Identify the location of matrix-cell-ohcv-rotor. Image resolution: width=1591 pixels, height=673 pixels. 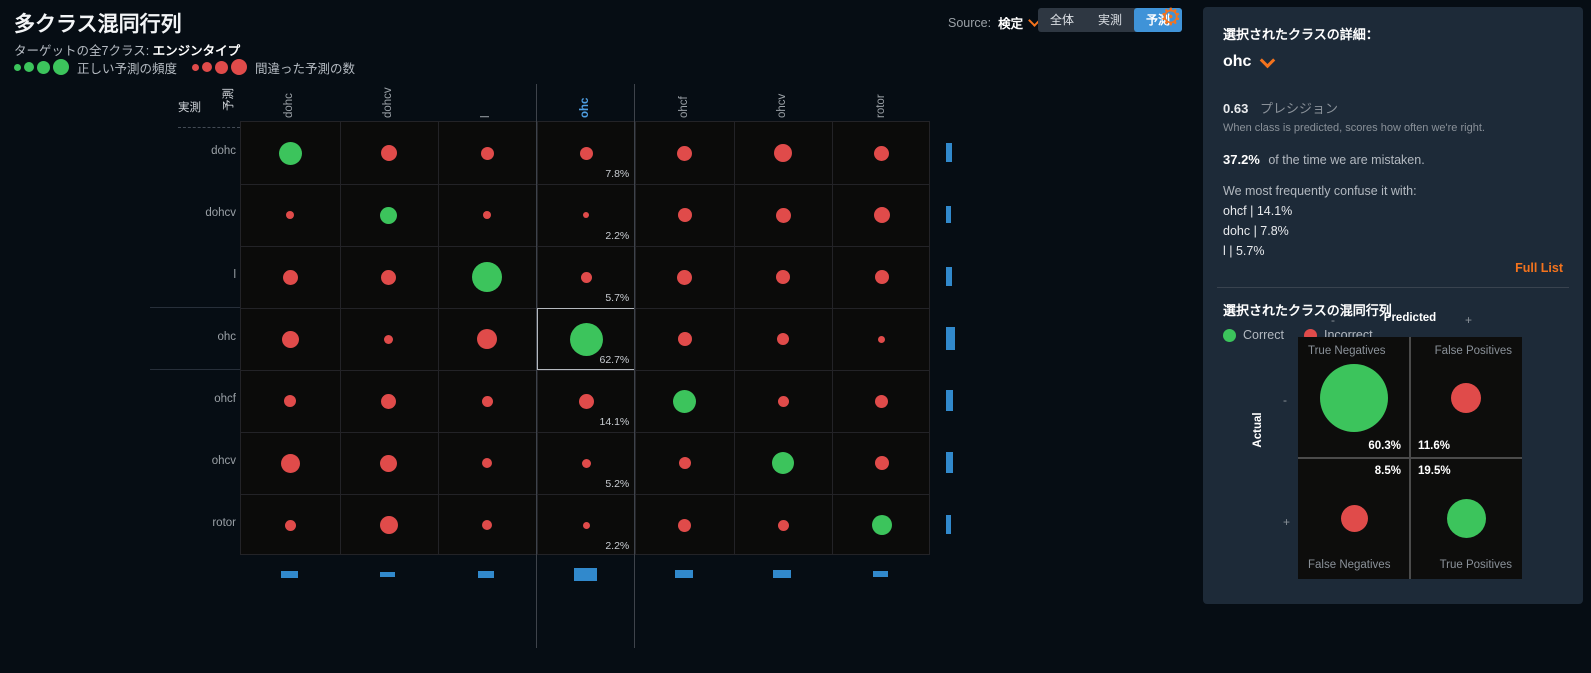
(881, 463).